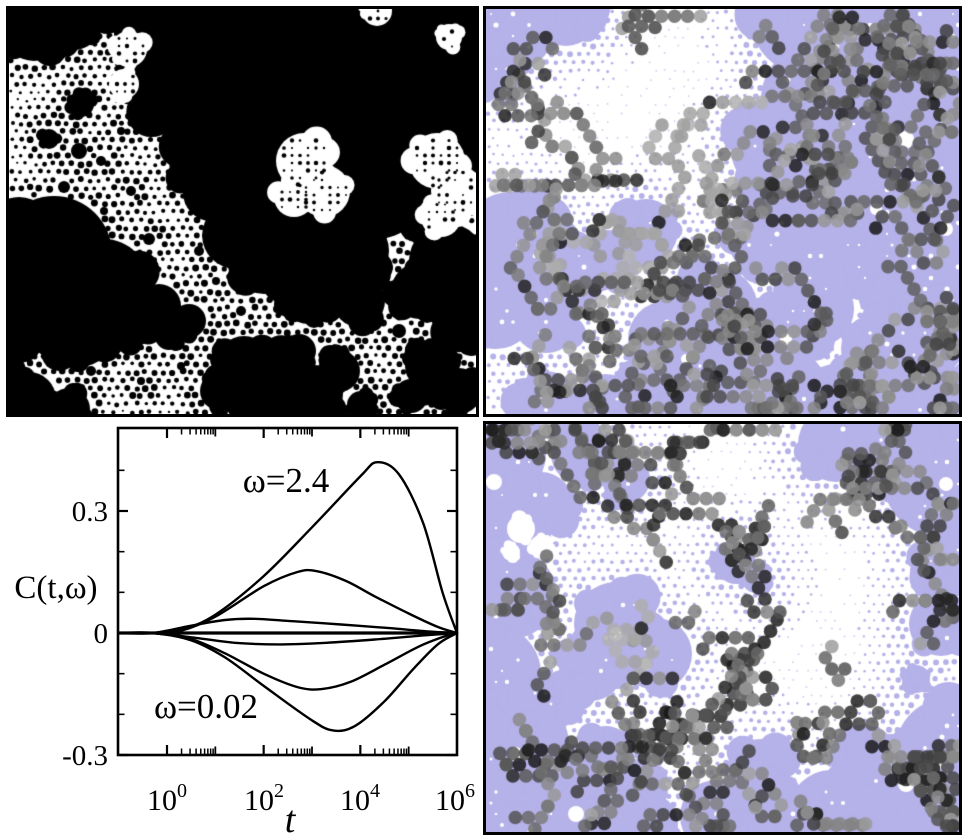 This screenshot has height=839, width=967. What do you see at coordinates (291, 819) in the screenshot?
I see `x-axis-label: t` at bounding box center [291, 819].